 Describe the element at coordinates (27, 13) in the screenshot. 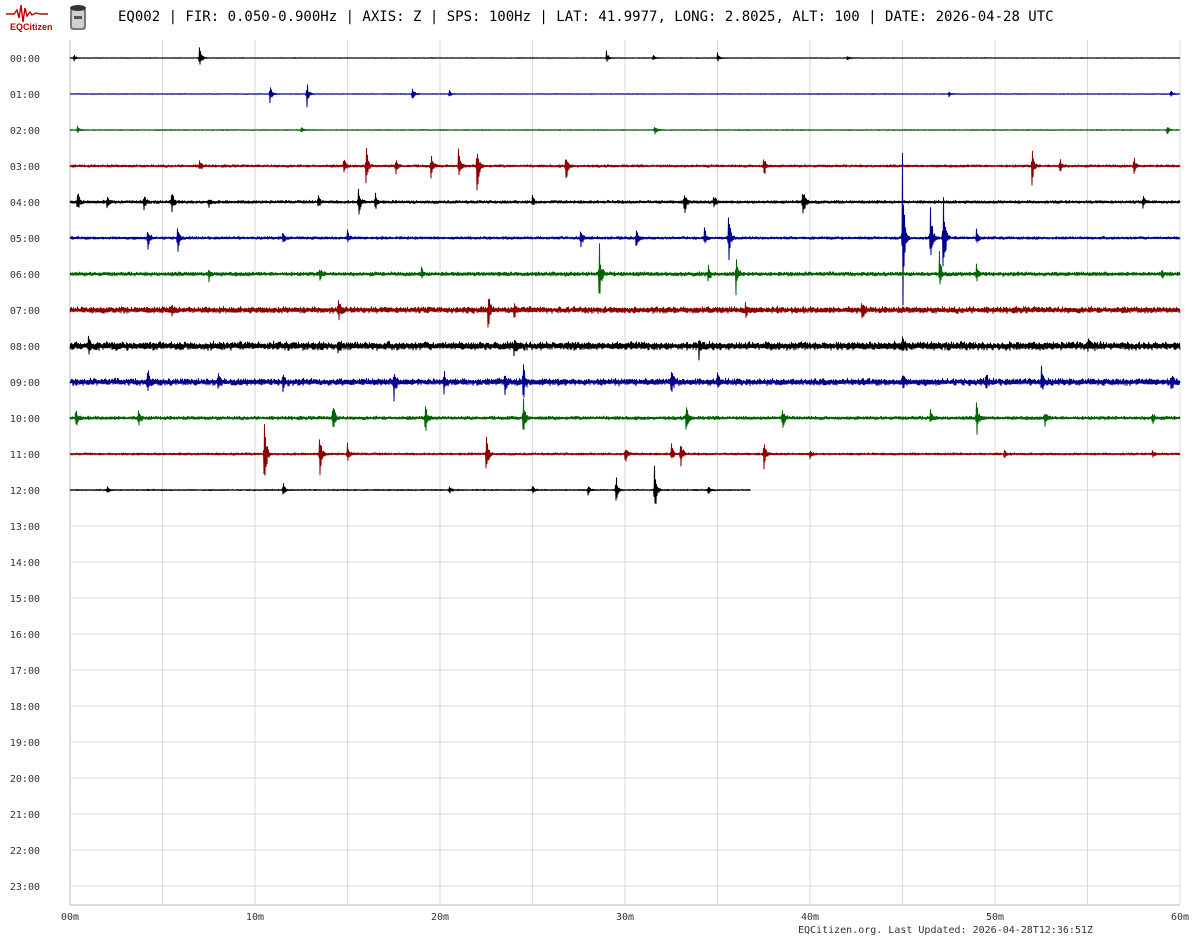

I see `seismograph-logo-icon` at that location.